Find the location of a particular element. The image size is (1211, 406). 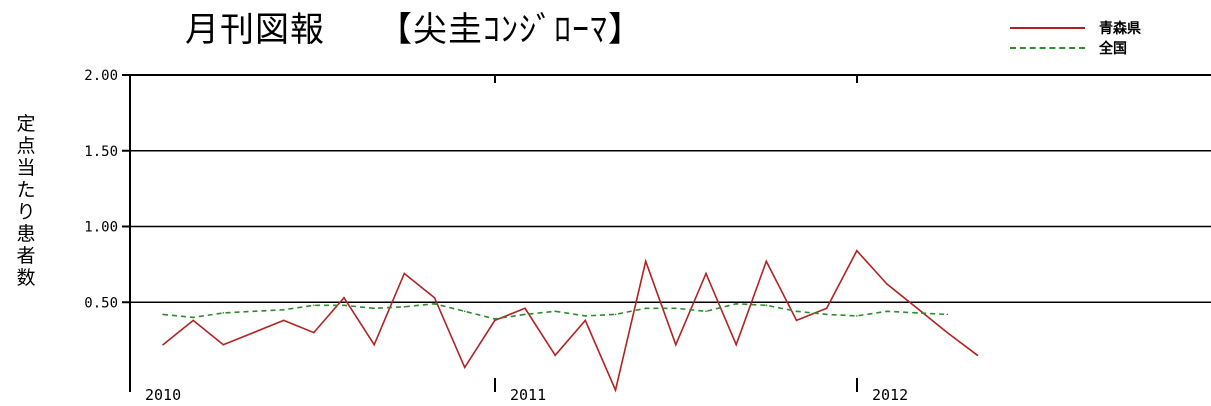

y-tick-label: 1.50 is located at coordinates (101, 152).